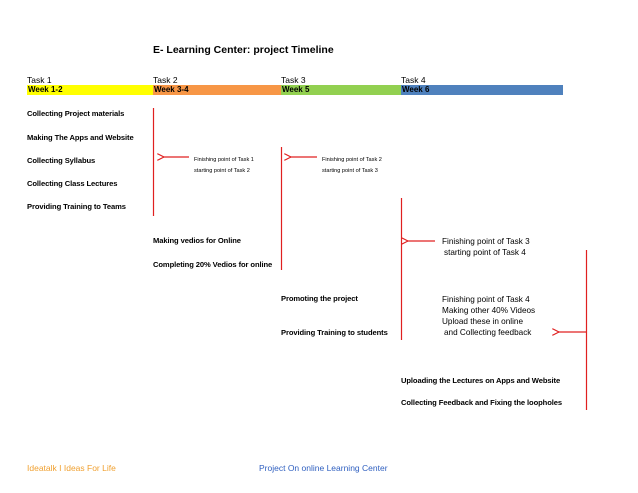  I want to click on task-2-label: Task 2, so click(165, 80).